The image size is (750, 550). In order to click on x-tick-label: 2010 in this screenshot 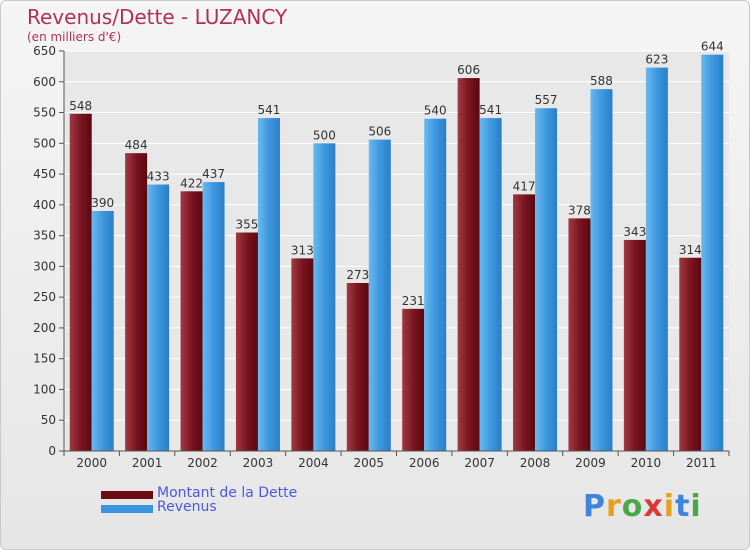, I will do `click(646, 463)`.